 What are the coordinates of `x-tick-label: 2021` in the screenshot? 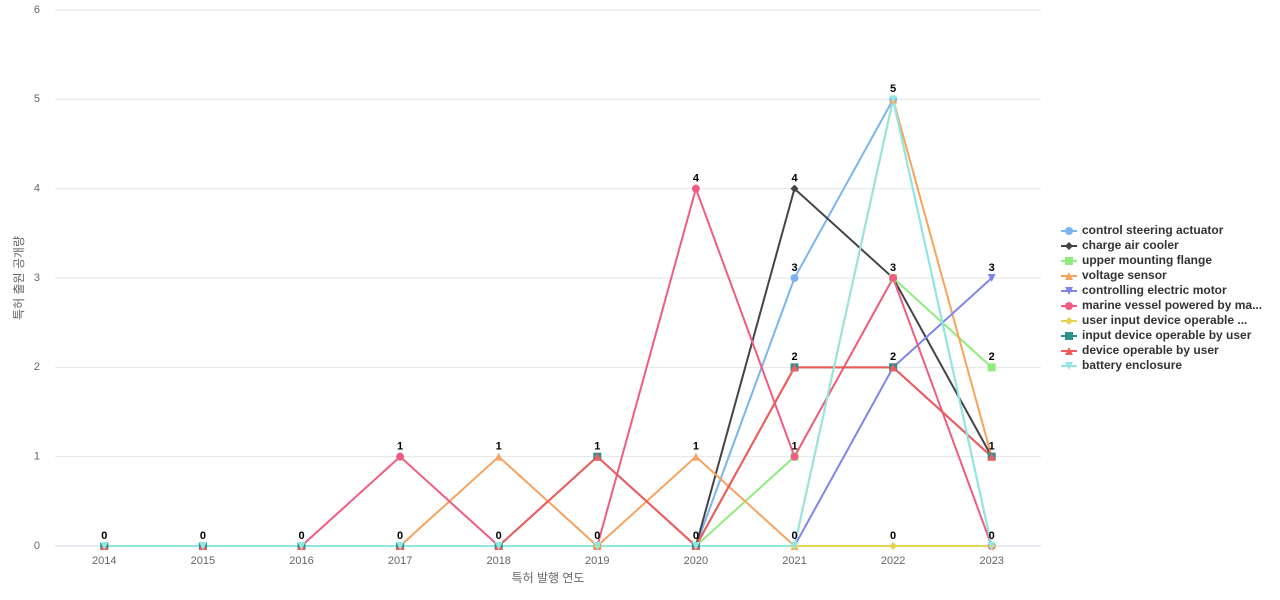 It's located at (794, 561).